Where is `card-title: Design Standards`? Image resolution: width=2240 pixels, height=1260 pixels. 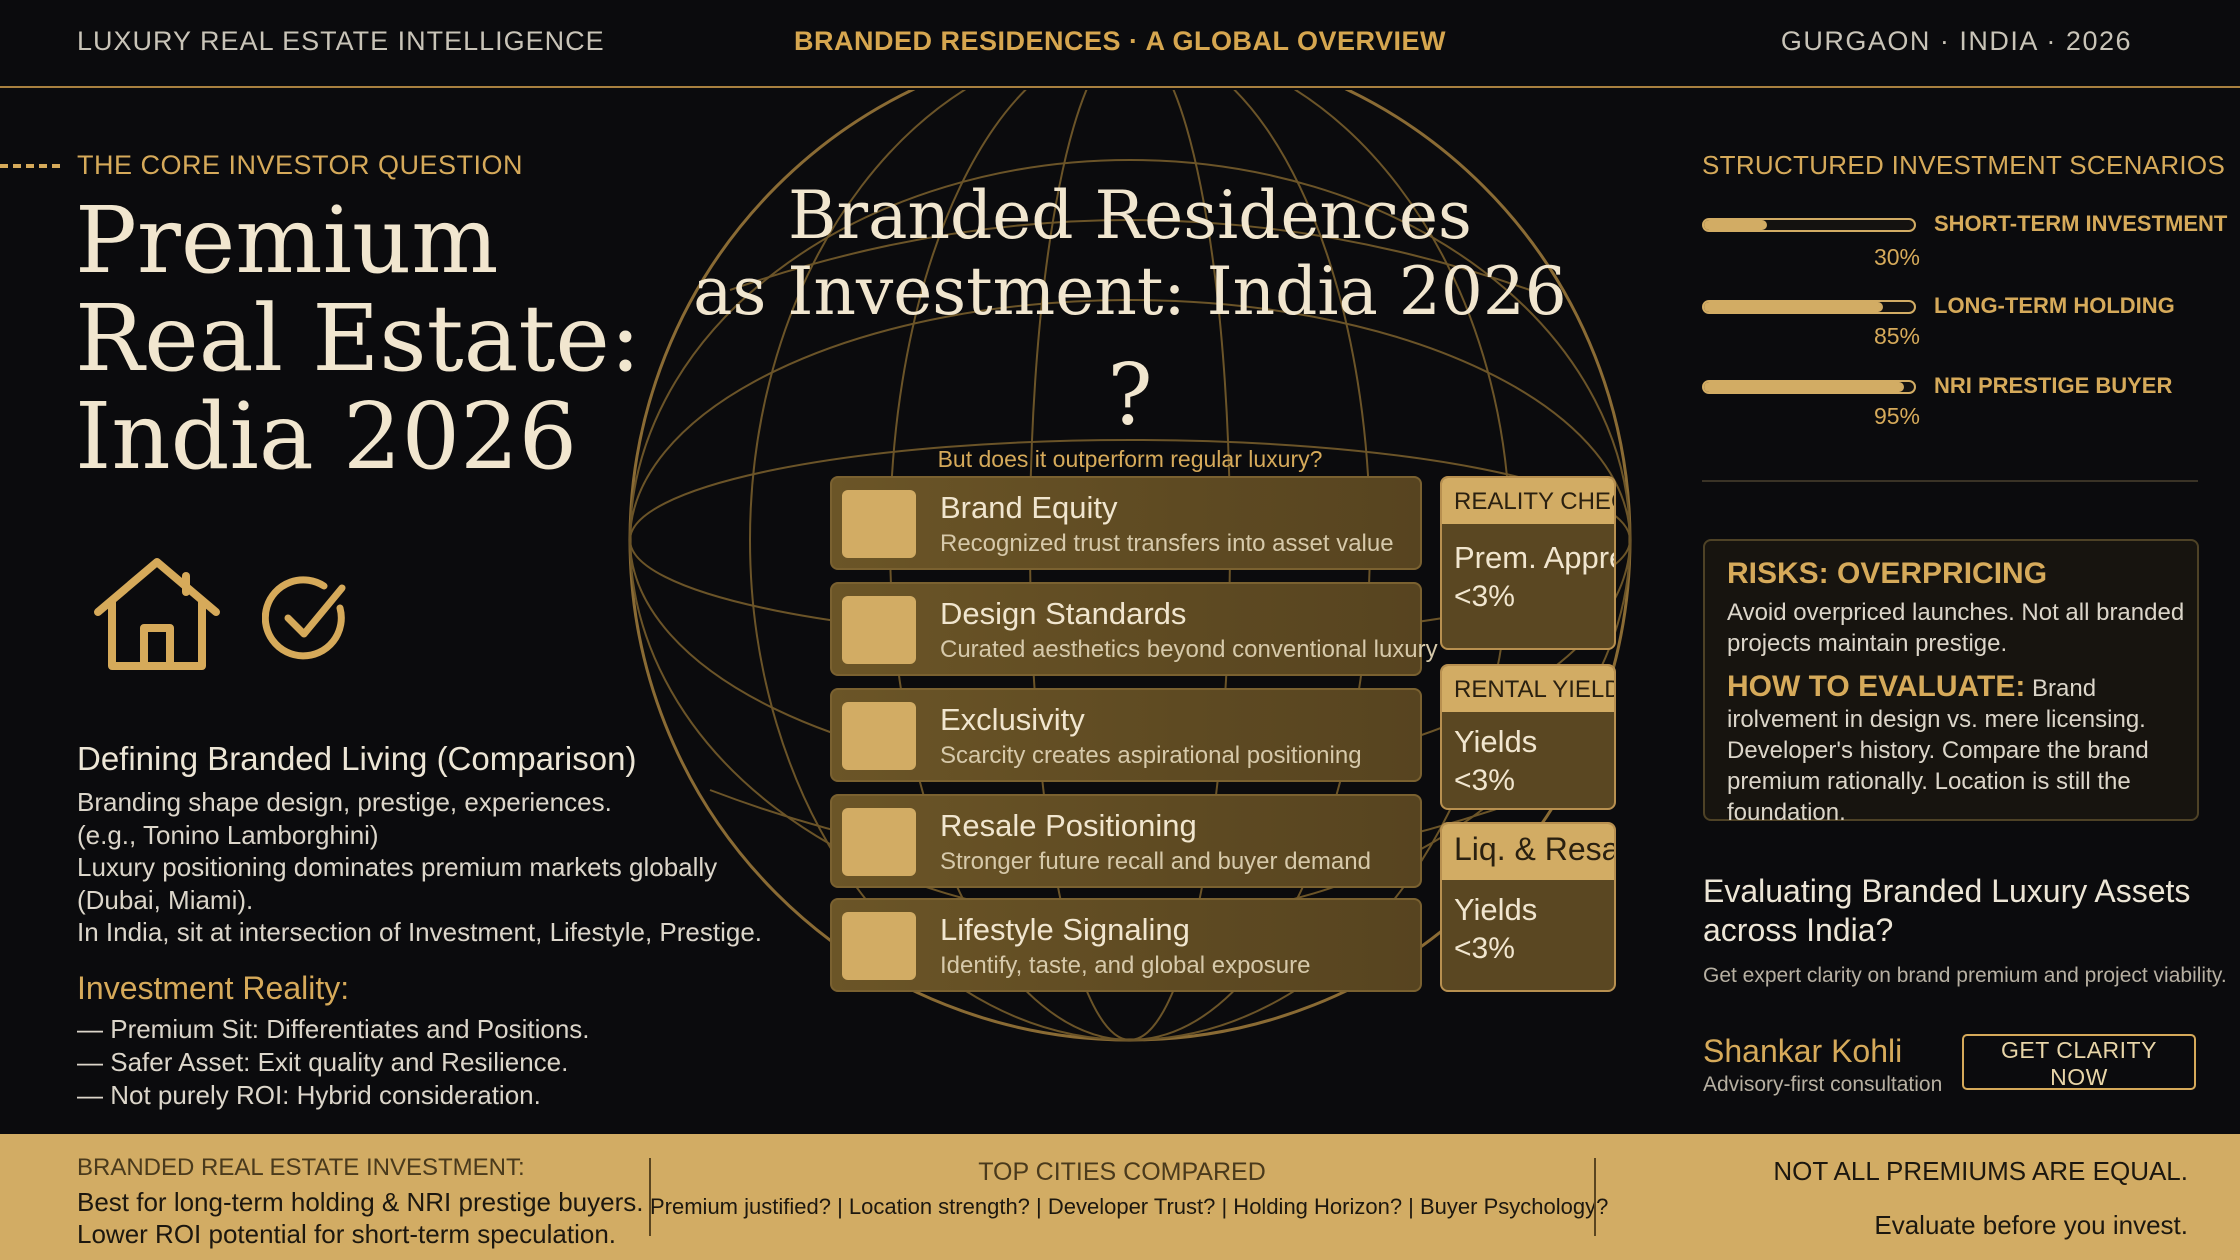
card-title: Design Standards is located at coordinates (1063, 613).